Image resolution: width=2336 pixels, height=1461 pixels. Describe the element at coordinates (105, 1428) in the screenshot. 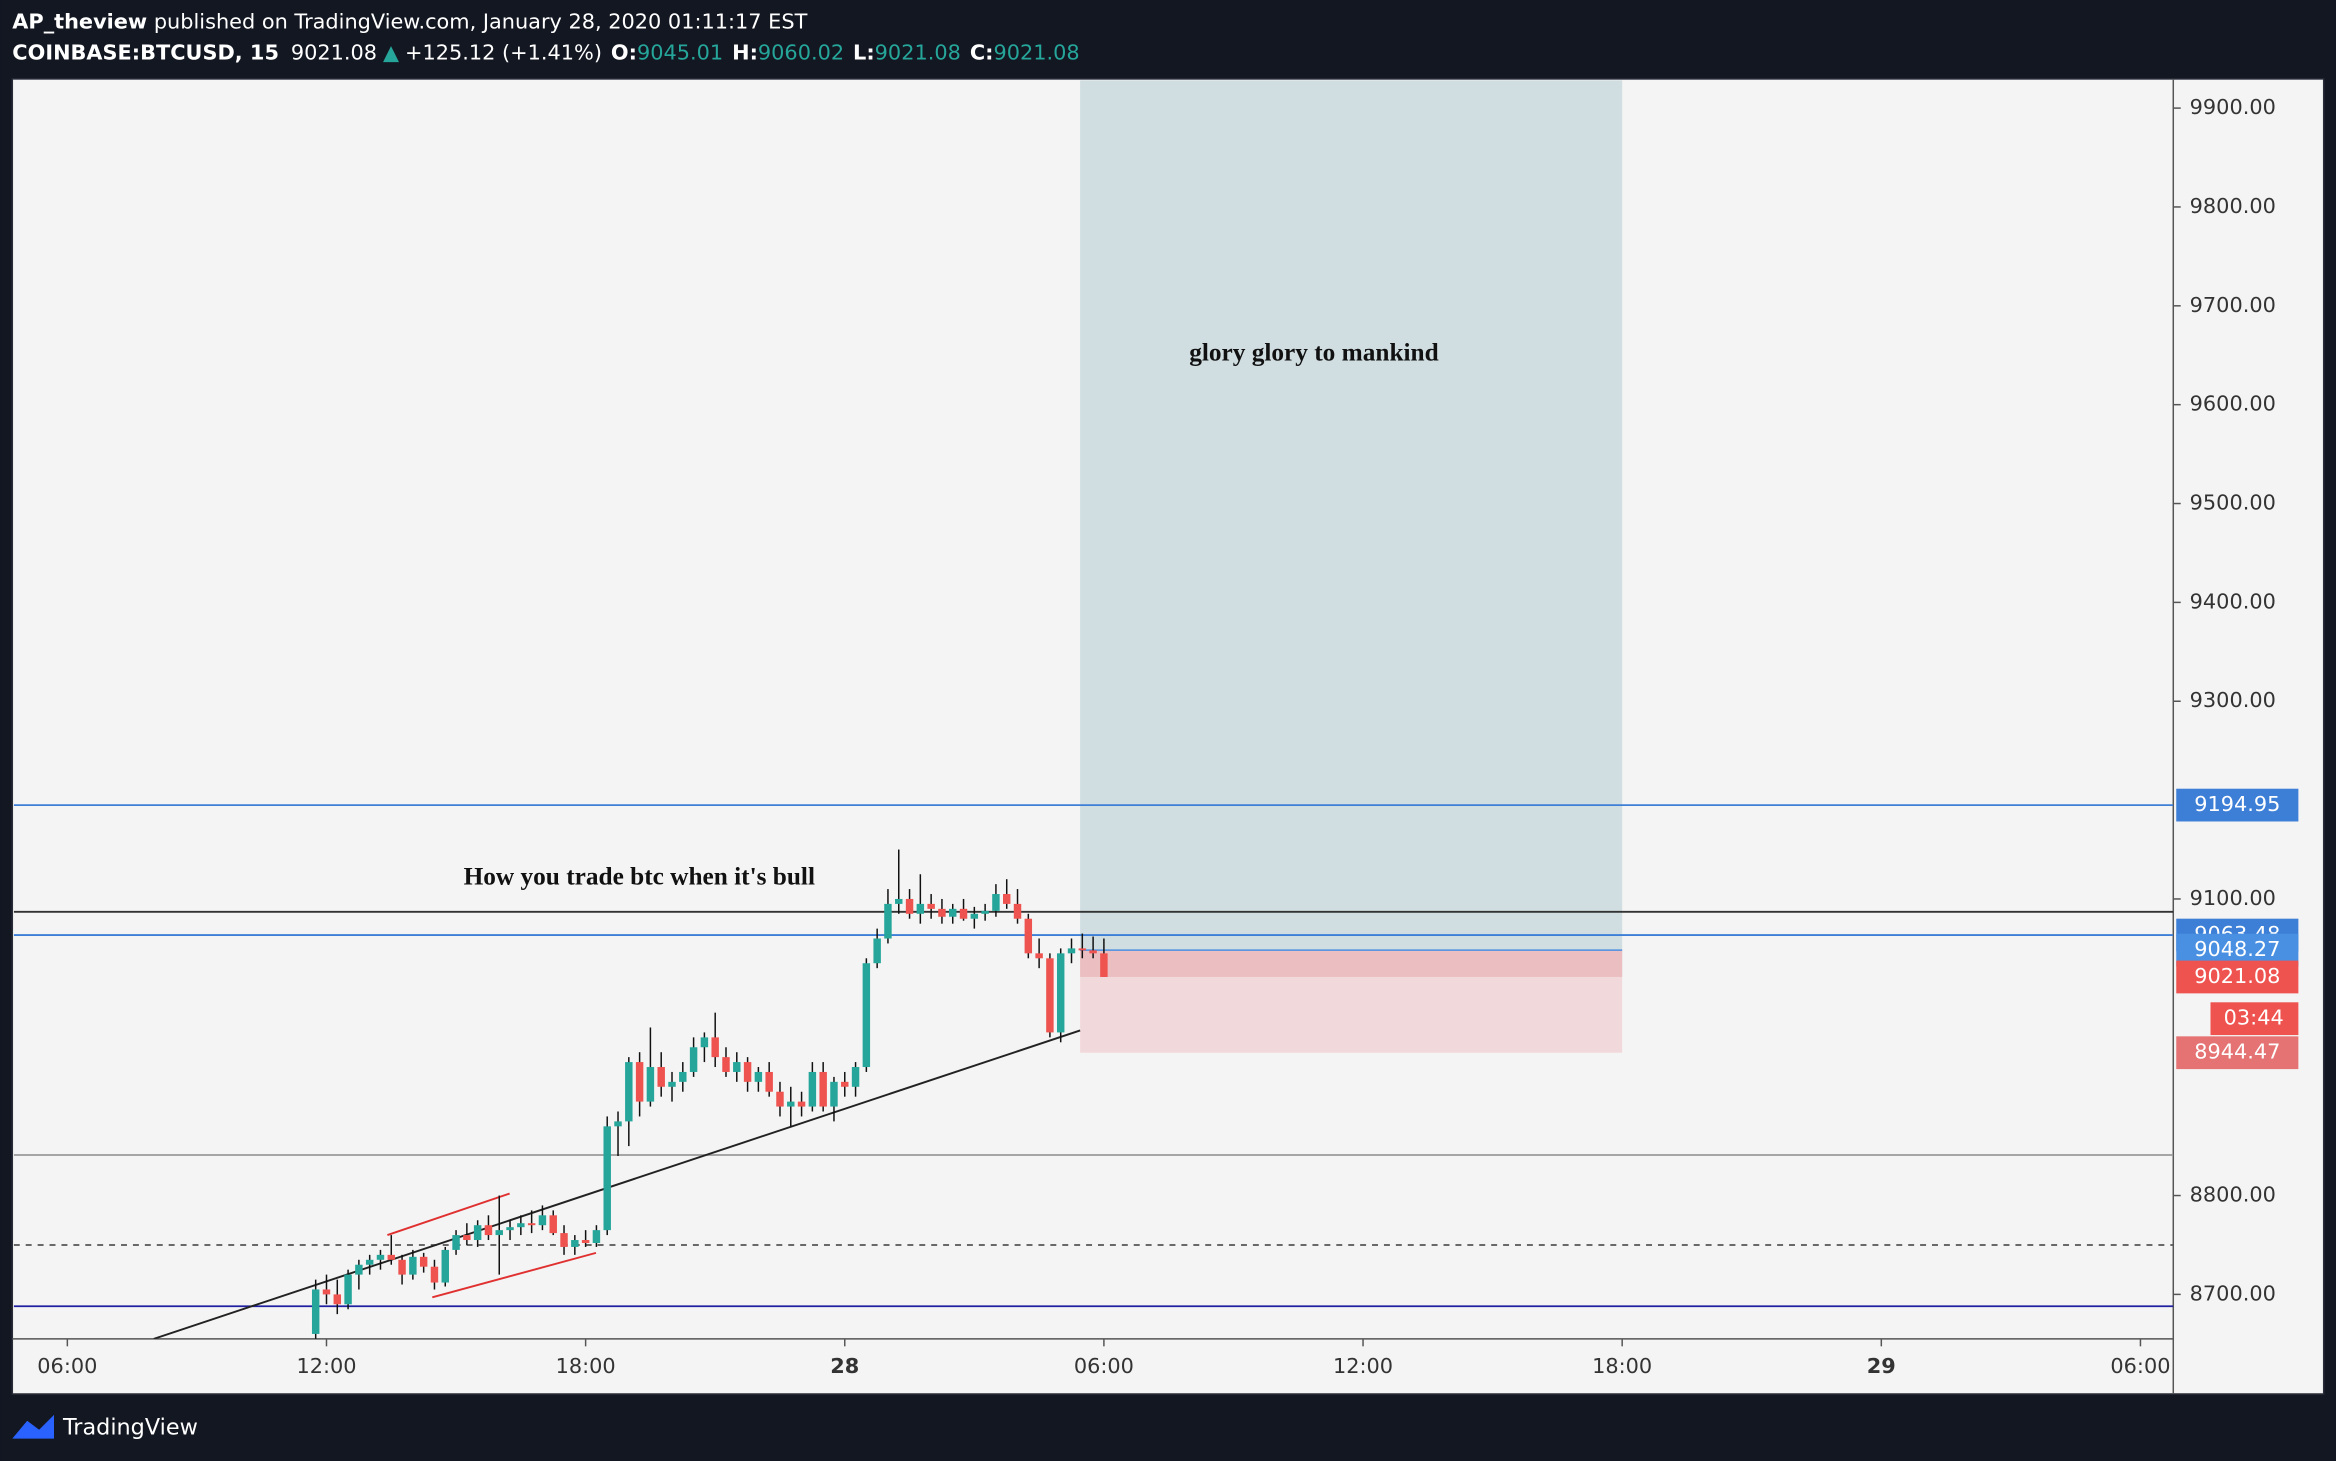

I see `footer-logo: TradingView` at that location.